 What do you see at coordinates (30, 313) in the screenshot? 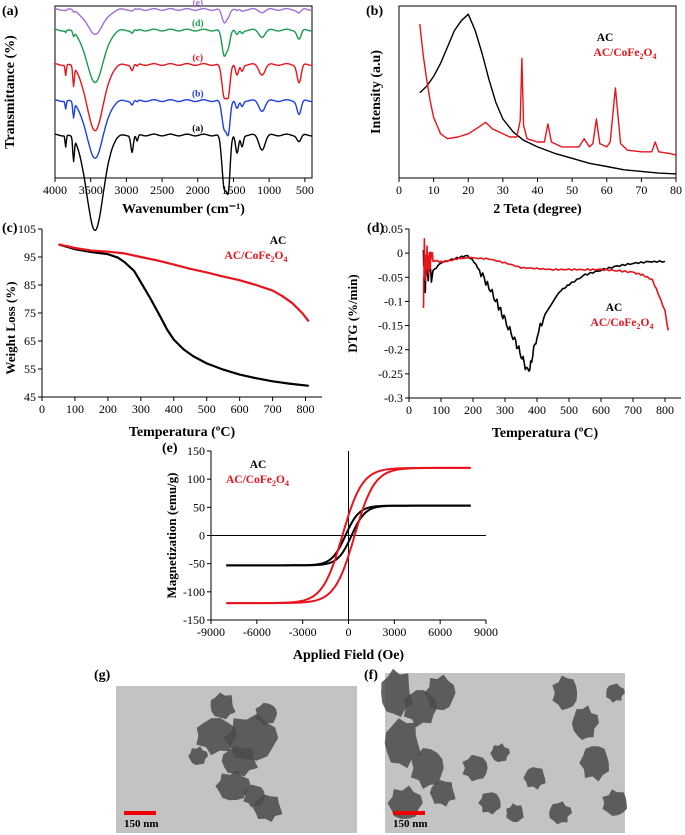
I see `y-tick-label: 75` at bounding box center [30, 313].